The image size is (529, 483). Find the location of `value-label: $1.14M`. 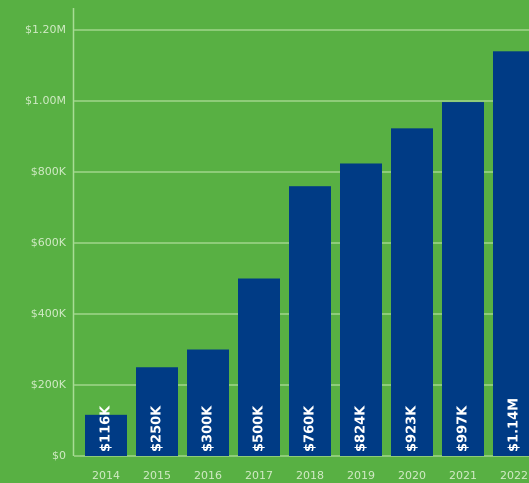

value-label: $1.14M is located at coordinates (514, 425).